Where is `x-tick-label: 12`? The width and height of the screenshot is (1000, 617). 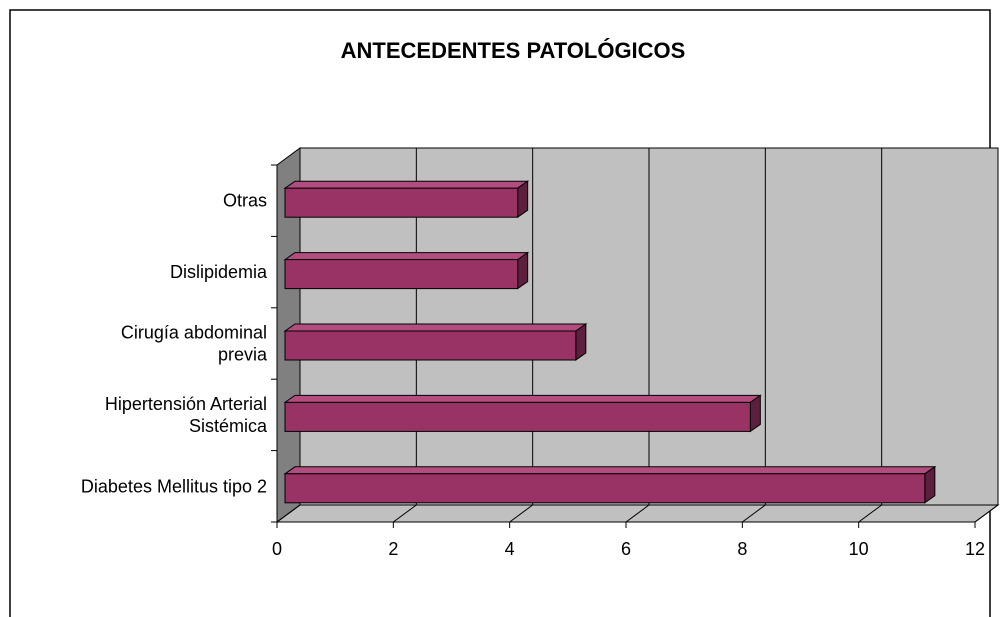 x-tick-label: 12 is located at coordinates (975, 549).